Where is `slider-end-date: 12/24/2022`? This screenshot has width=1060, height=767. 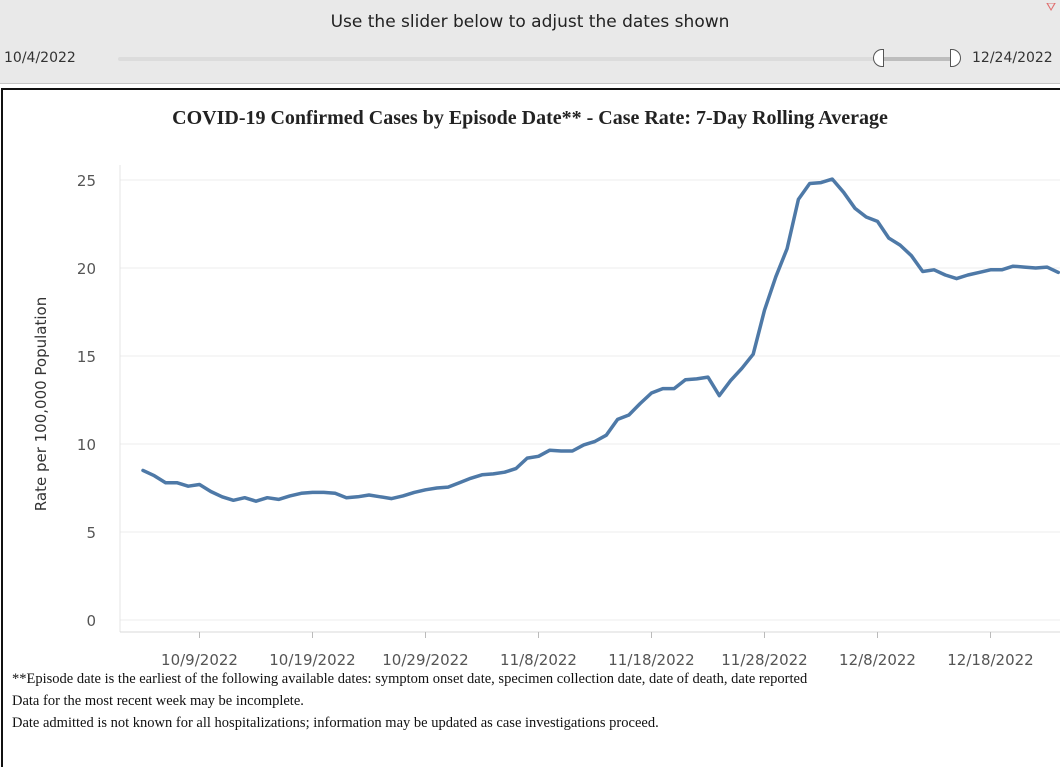
slider-end-date: 12/24/2022 is located at coordinates (1012, 58).